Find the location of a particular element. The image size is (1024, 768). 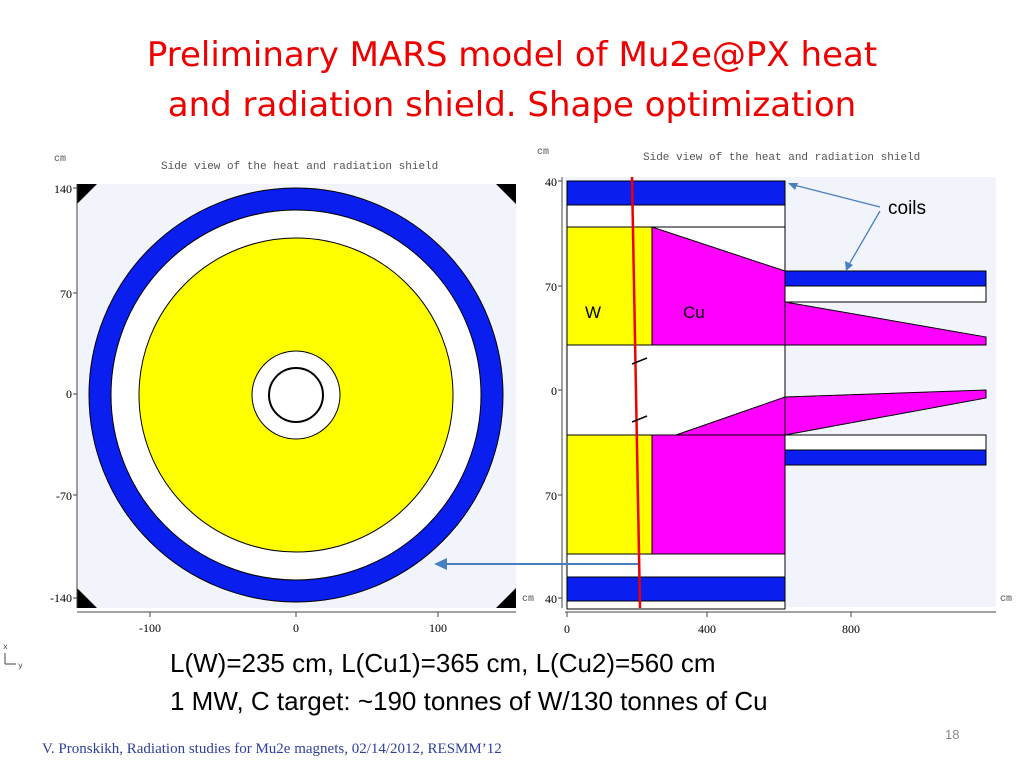

left-x-tick-label: -100 is located at coordinates (150, 628).